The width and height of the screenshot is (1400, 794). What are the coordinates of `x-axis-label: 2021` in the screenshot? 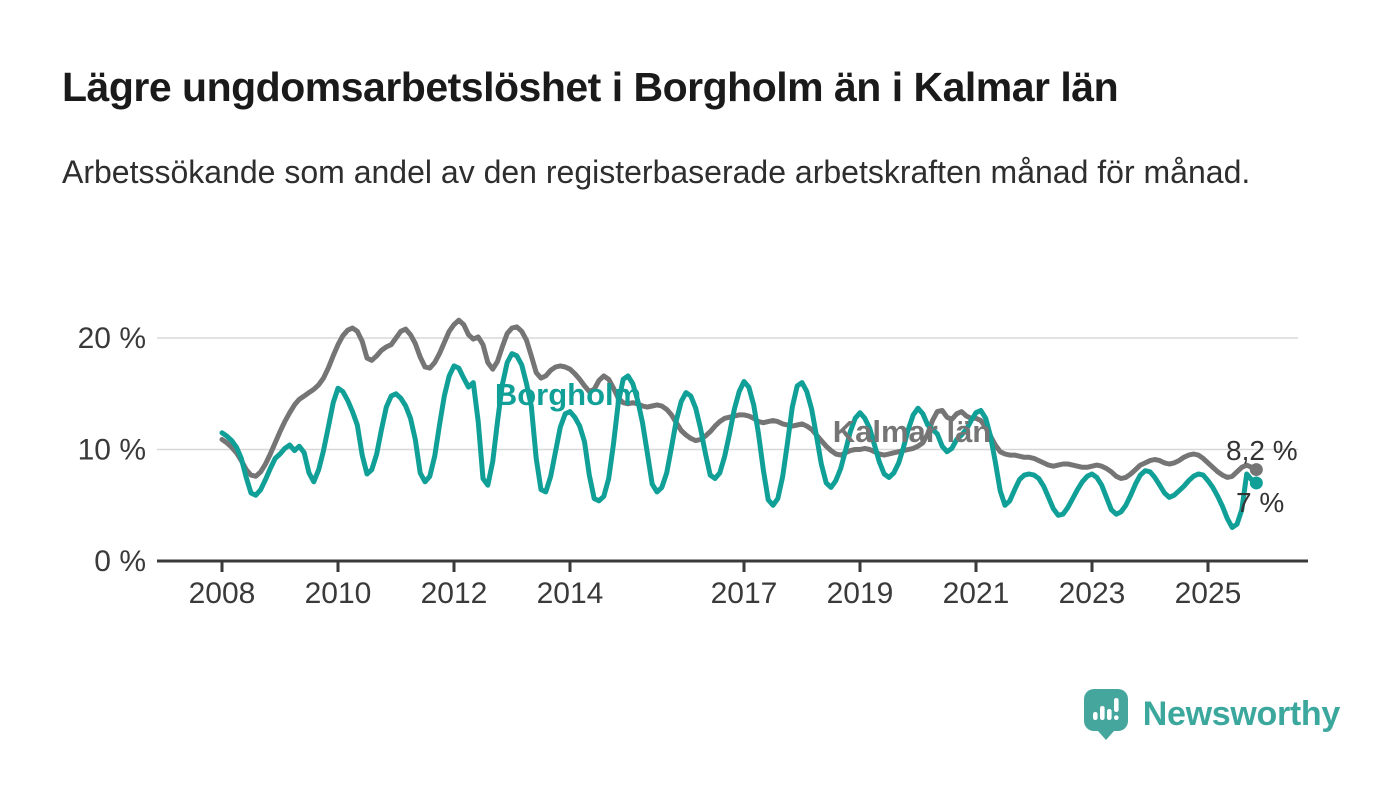 It's located at (976, 593).